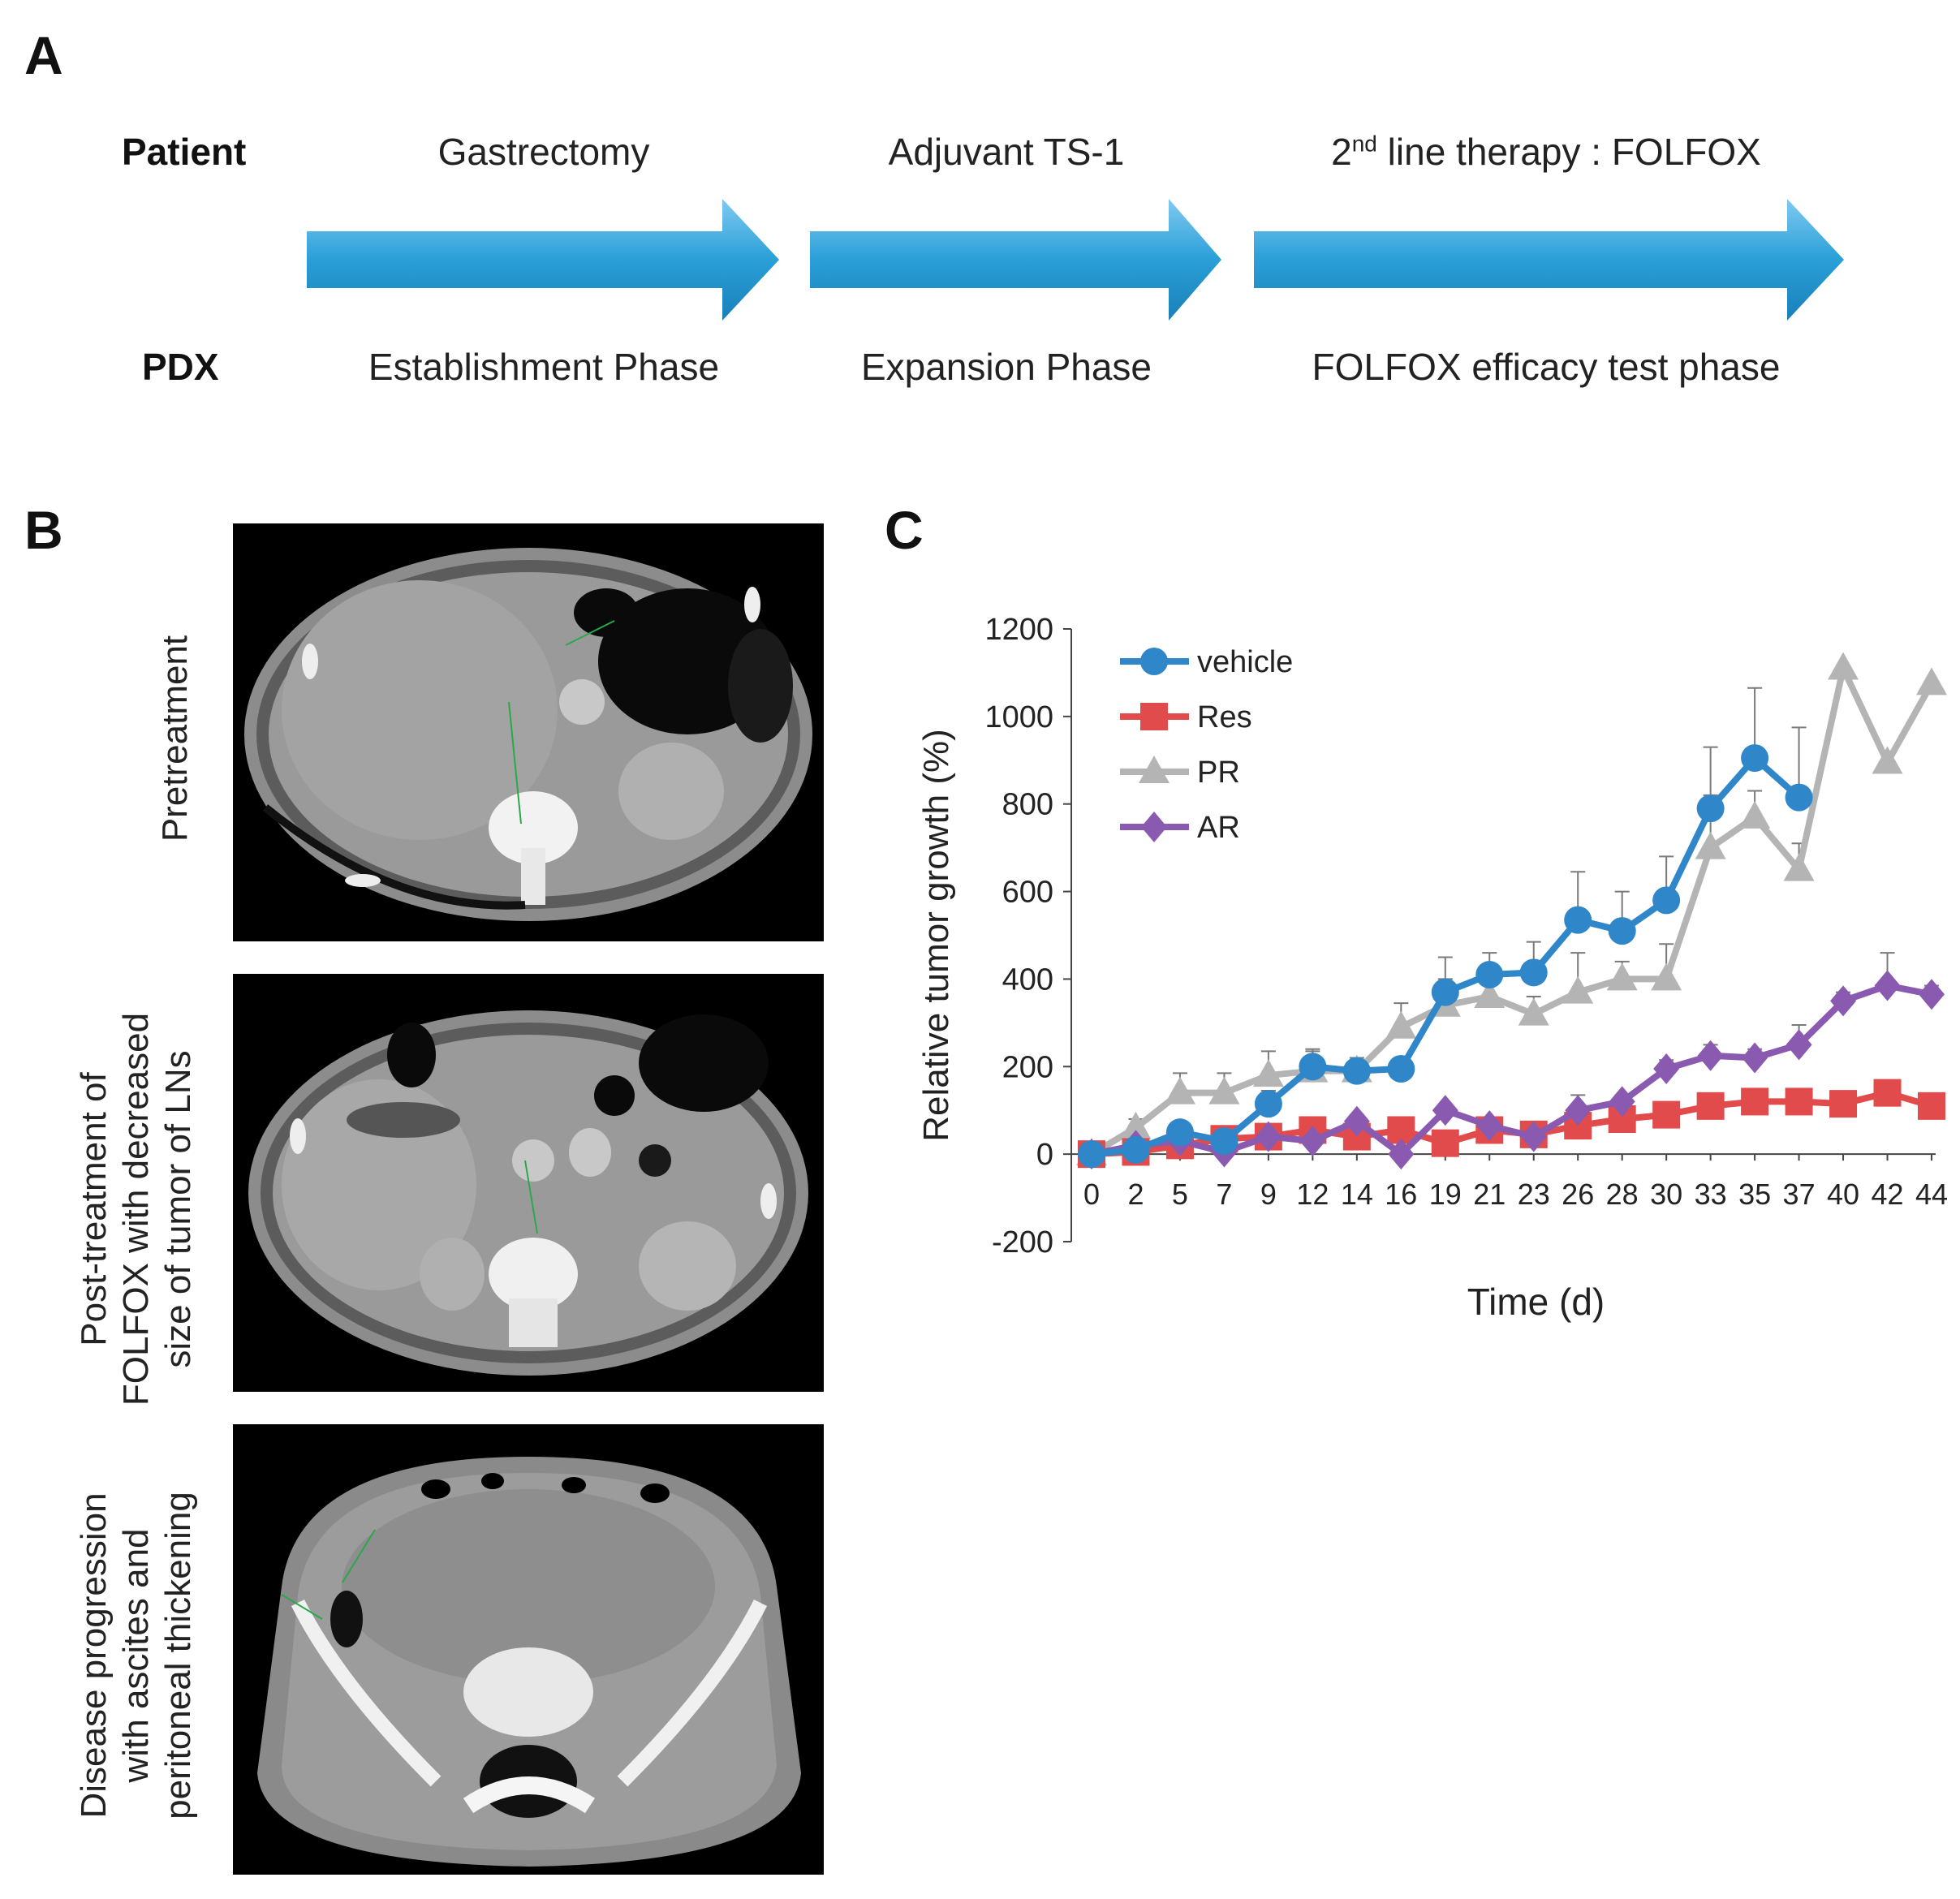  What do you see at coordinates (1154, 716) in the screenshot?
I see `legend-res-marker` at bounding box center [1154, 716].